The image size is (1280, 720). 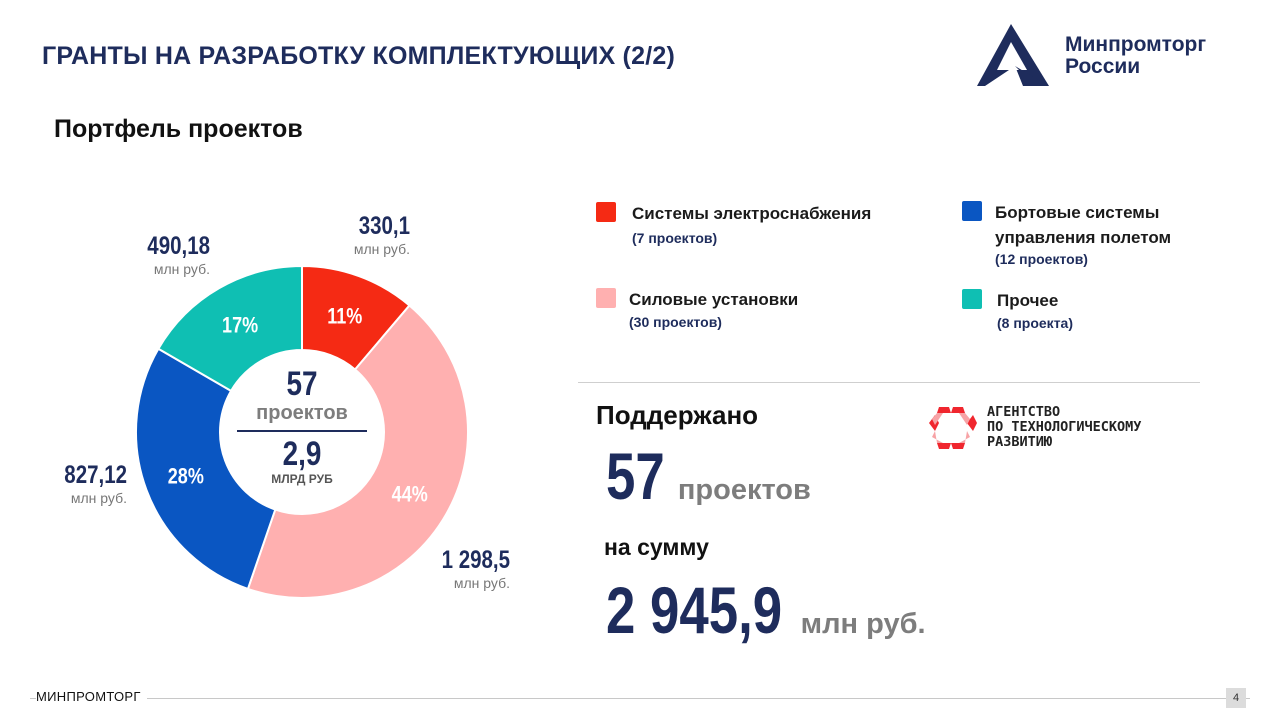 I want to click on legend-swatch-avionics, so click(x=972, y=211).